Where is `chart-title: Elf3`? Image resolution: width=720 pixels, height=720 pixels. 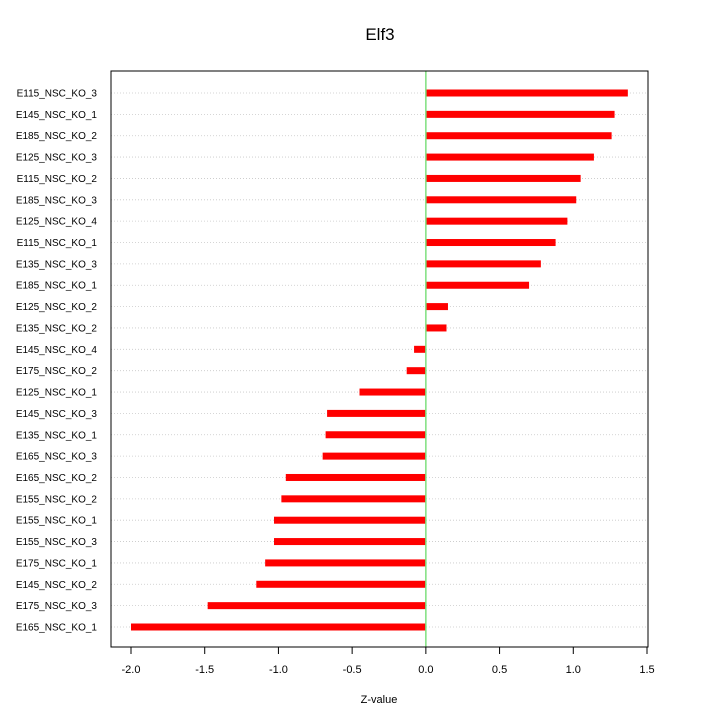 chart-title: Elf3 is located at coordinates (379, 34).